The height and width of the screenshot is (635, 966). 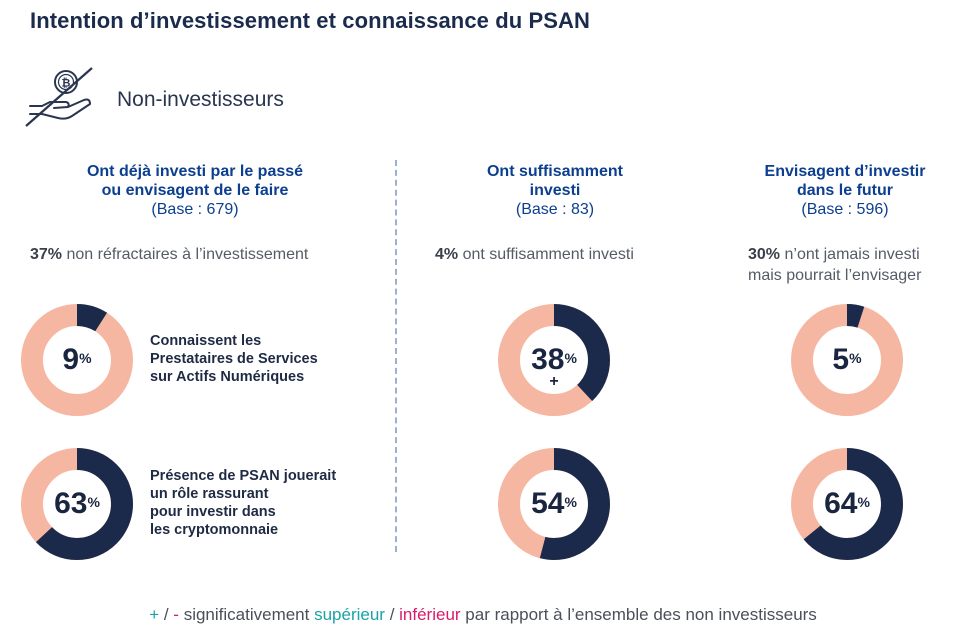 What do you see at coordinates (430, 614) in the screenshot?
I see `legend-inferieur: inférieur` at bounding box center [430, 614].